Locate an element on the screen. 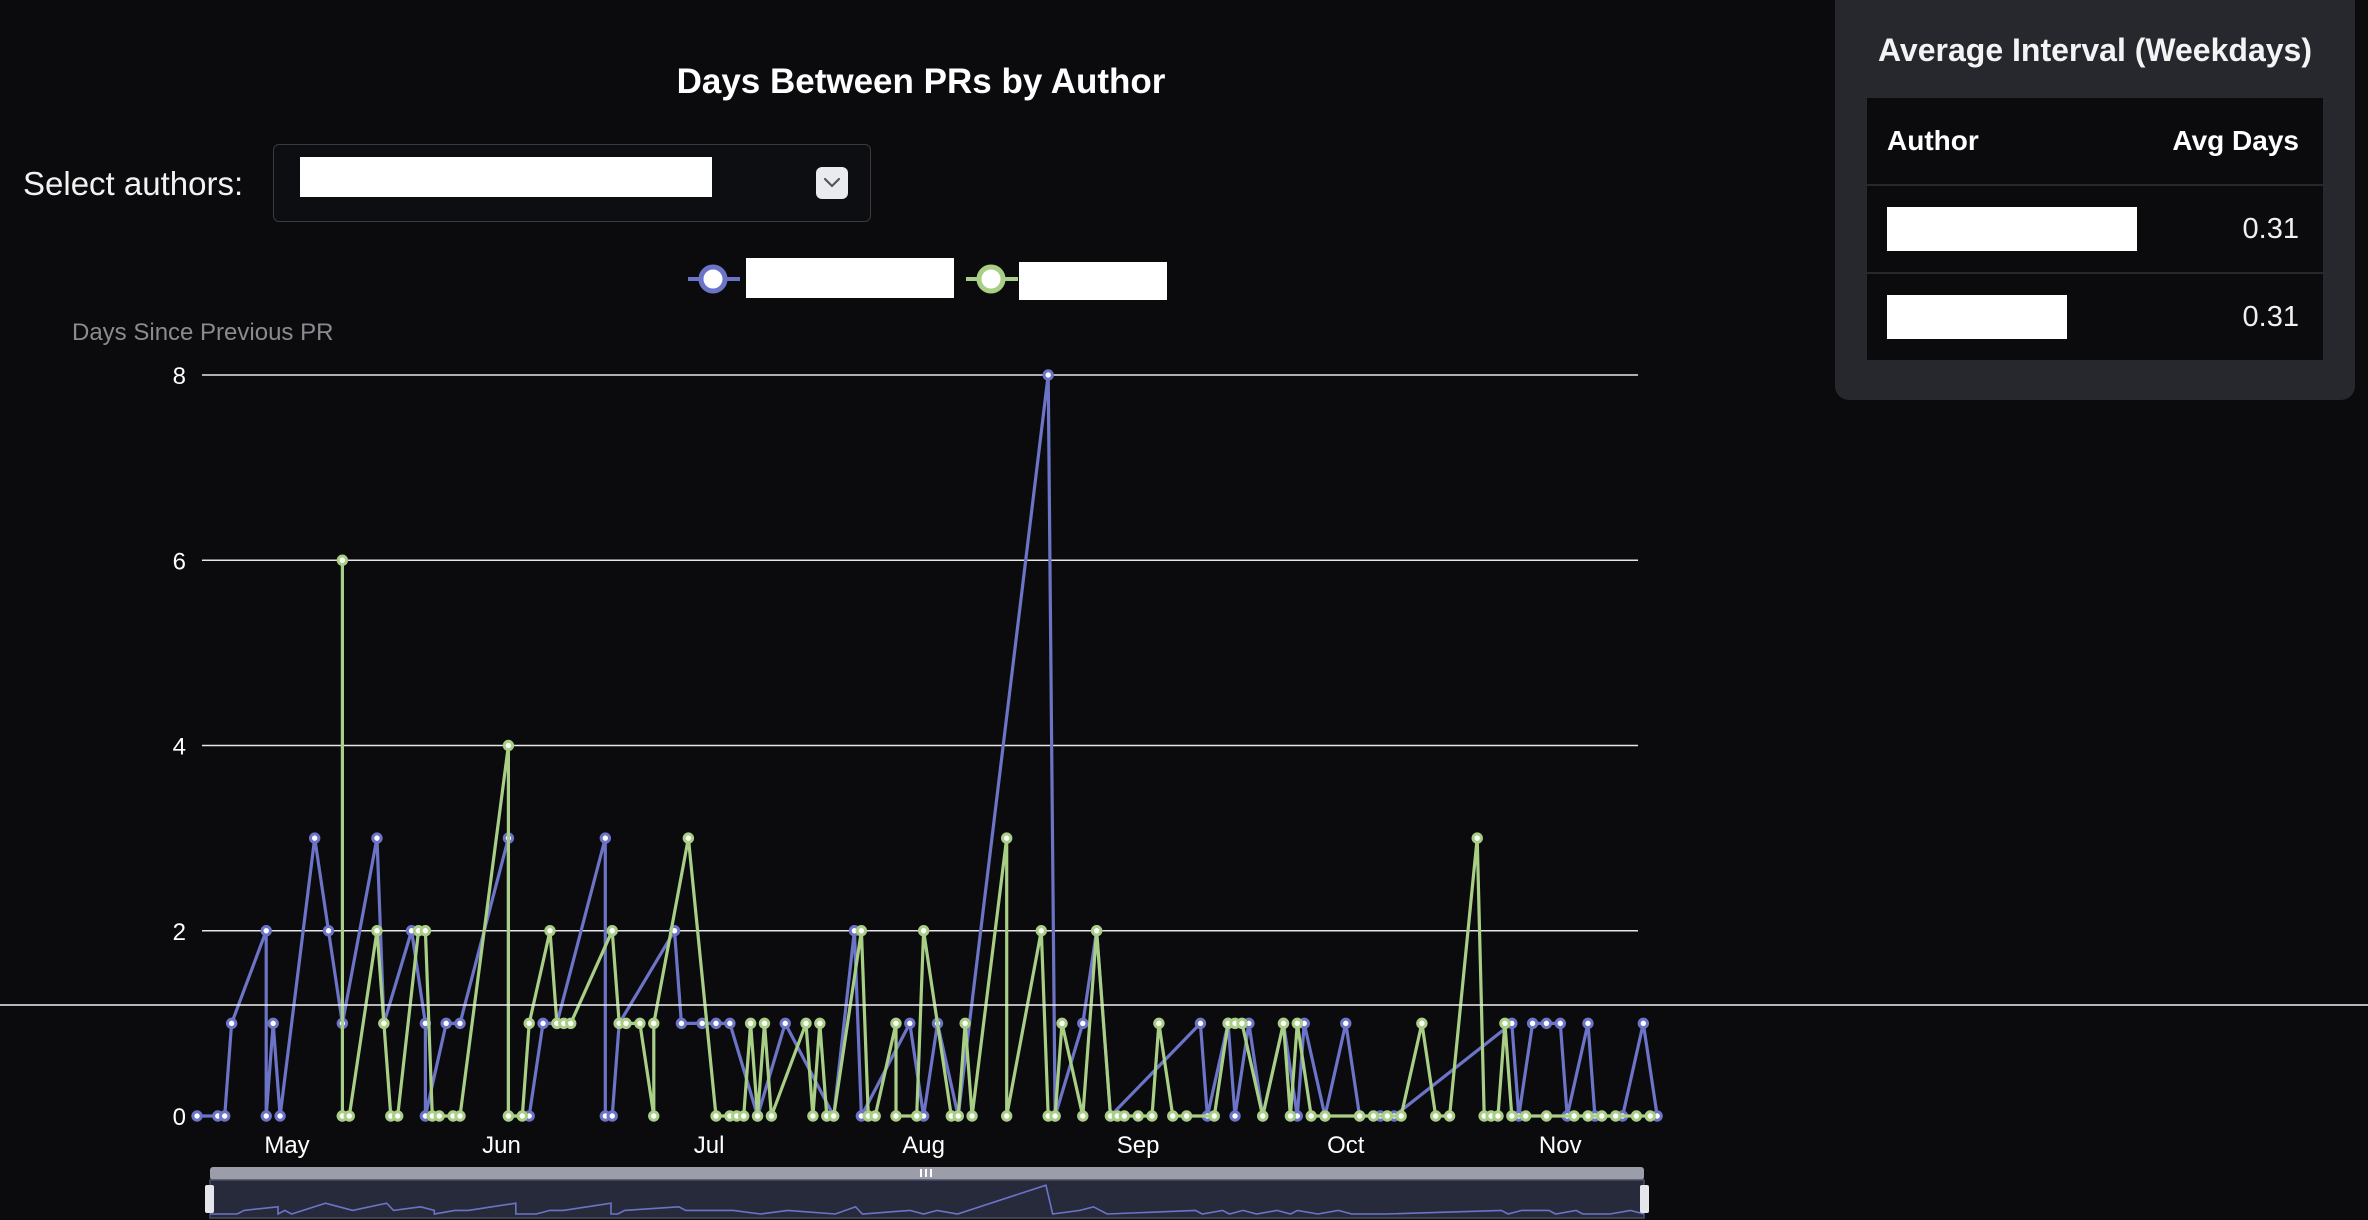 The width and height of the screenshot is (2368, 1220). chevron-down-icon is located at coordinates (832, 183).